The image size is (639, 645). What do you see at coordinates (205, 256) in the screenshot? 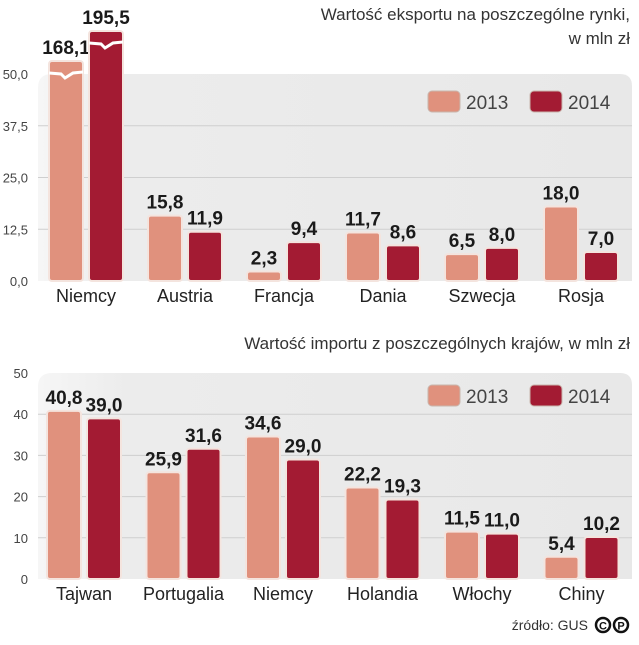
I see `bar-austria-2014` at bounding box center [205, 256].